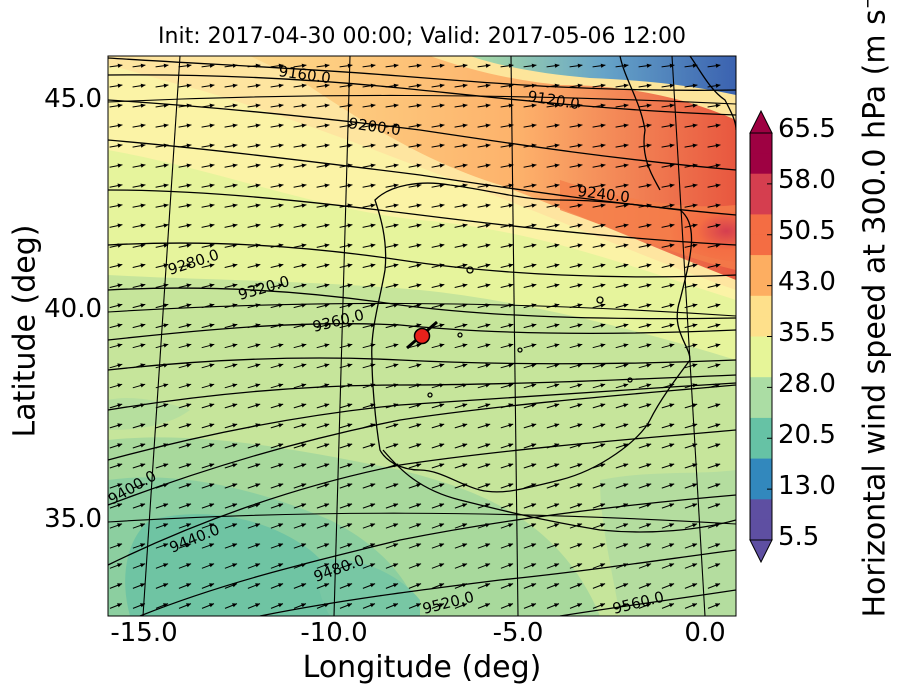  Describe the element at coordinates (807, 384) in the screenshot. I see `colorbar-tick-label: 28.0` at that location.